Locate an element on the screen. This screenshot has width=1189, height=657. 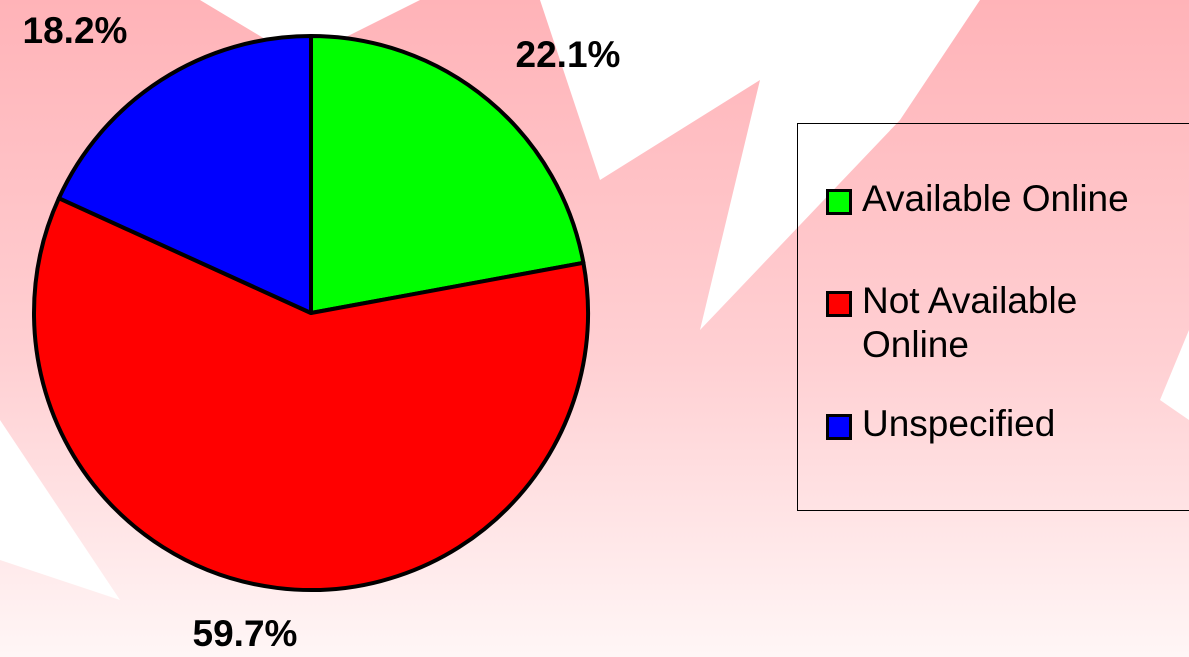
data-label: 22.1% is located at coordinates (568, 54).